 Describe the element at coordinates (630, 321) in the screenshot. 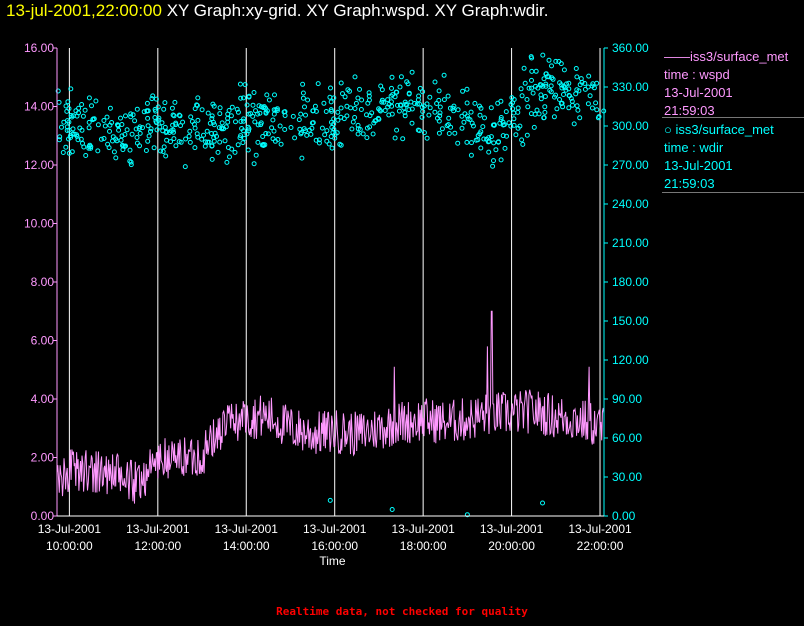

I see `right-tick-label: 150.00` at that location.